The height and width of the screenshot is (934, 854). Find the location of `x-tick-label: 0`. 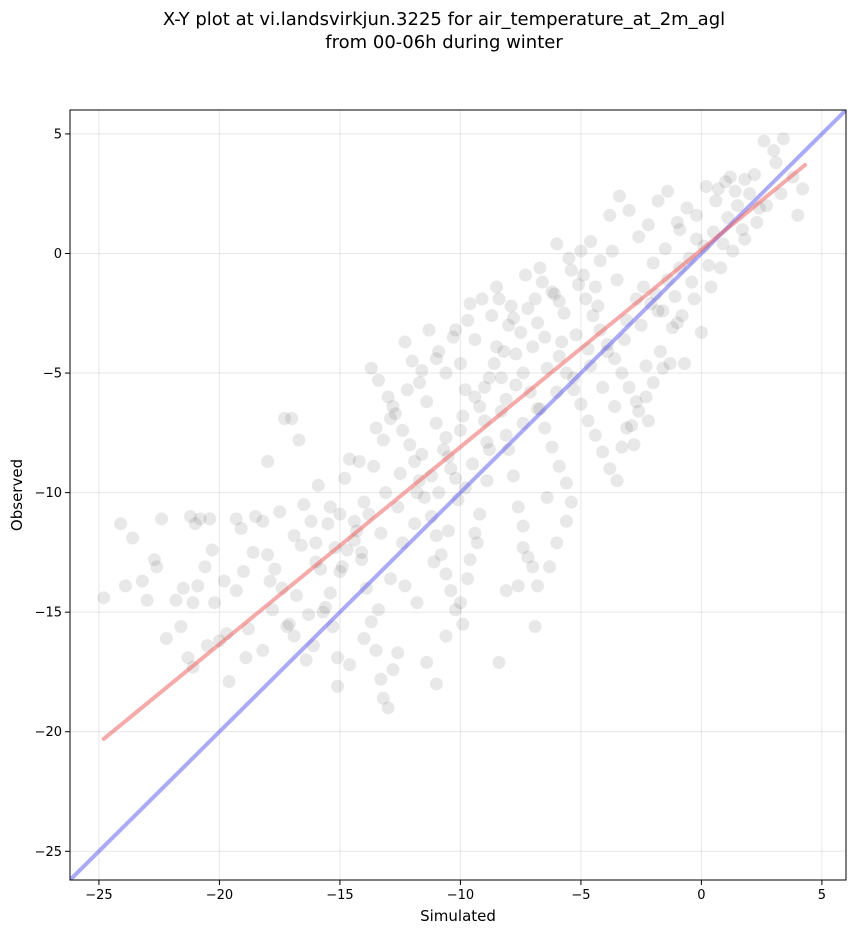

x-tick-label: 0 is located at coordinates (701, 895).